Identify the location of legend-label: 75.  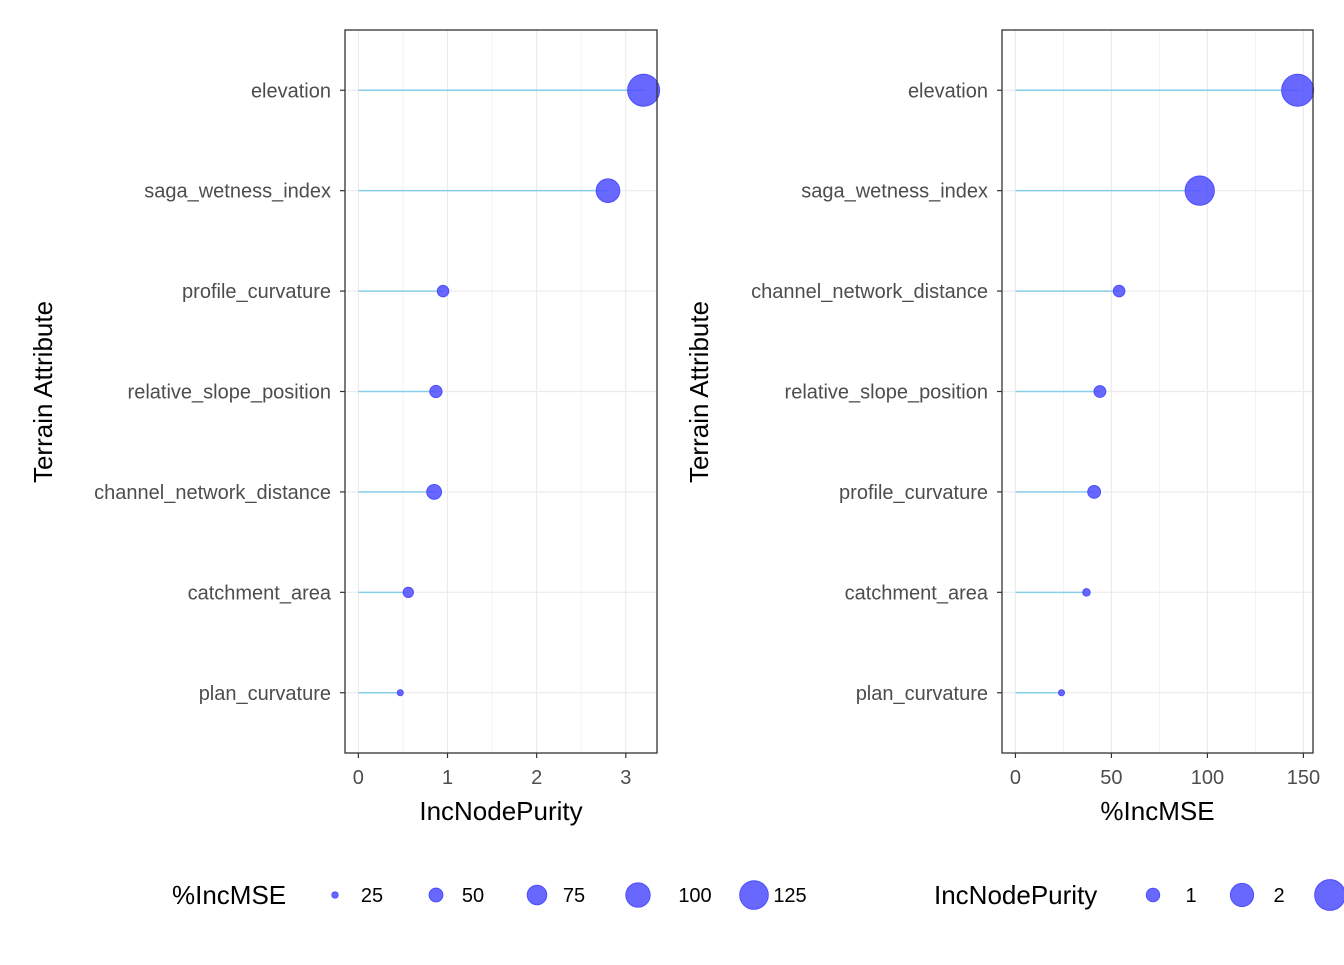
(574, 896).